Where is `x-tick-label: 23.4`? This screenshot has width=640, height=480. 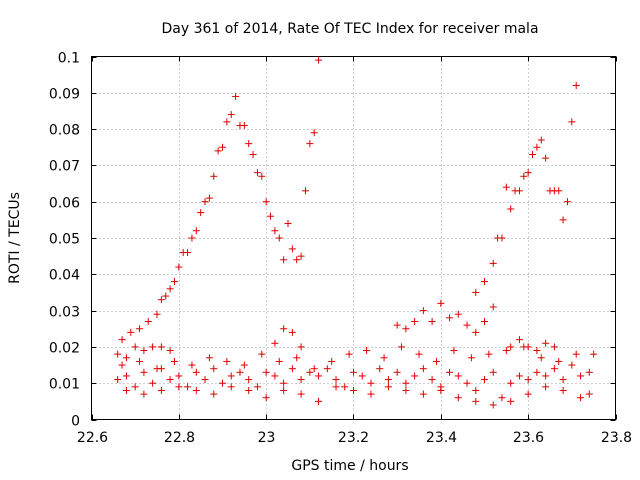
x-tick-label: 23.4 is located at coordinates (441, 438).